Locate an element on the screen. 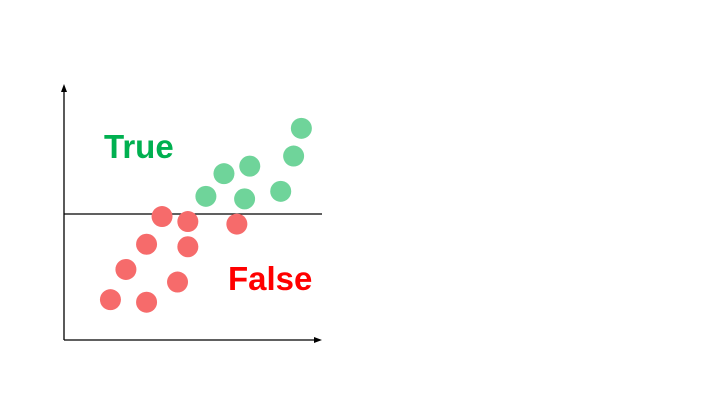  false-region-label: False is located at coordinates (270, 278).